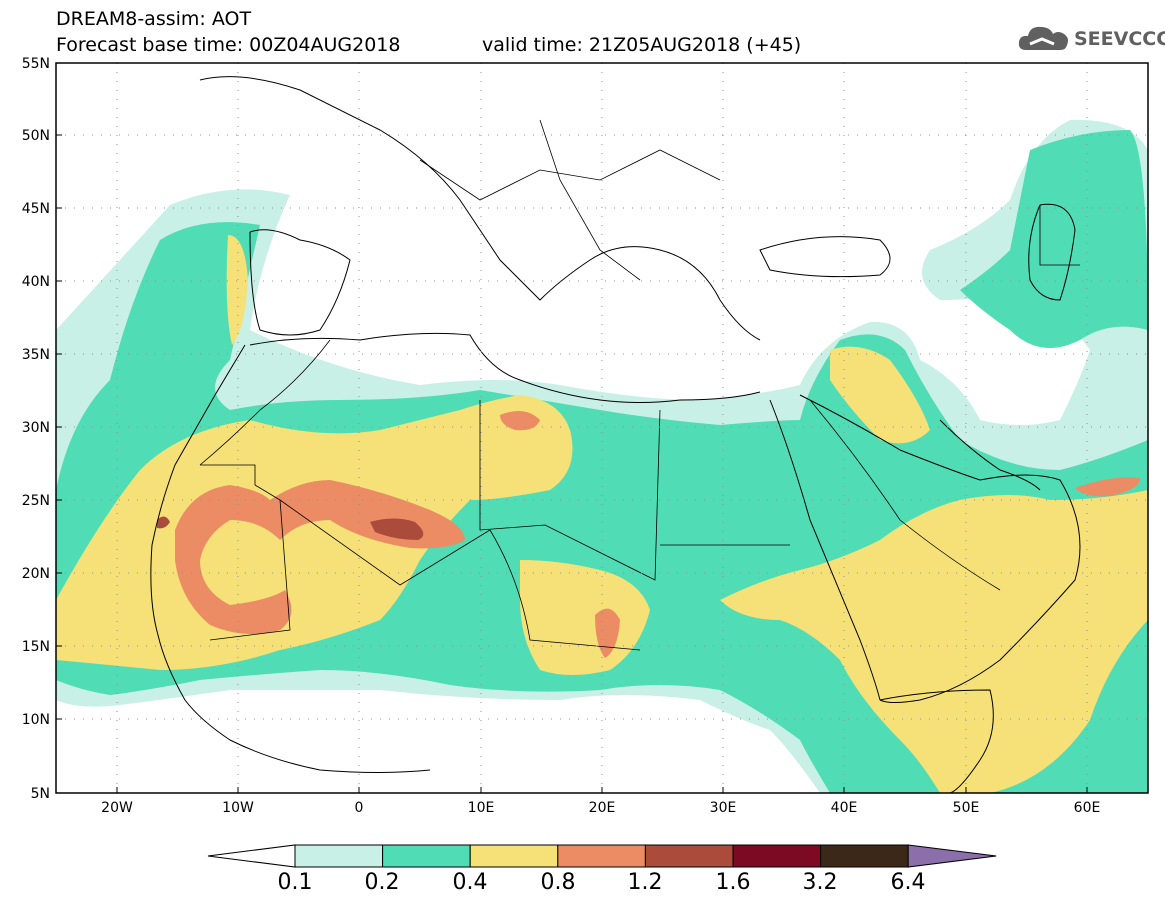 This screenshot has width=1165, height=905. I want to click on aot-band-0.8-libya, so click(520, 421).